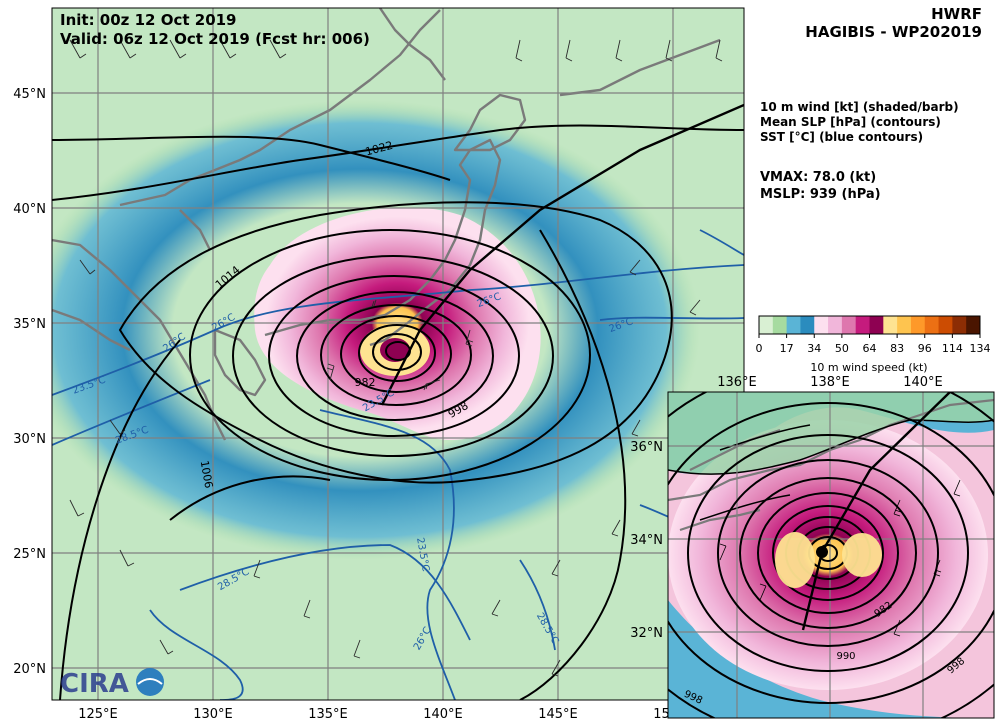  I want to click on inset-lon-tick-label: 136°E, so click(737, 382).